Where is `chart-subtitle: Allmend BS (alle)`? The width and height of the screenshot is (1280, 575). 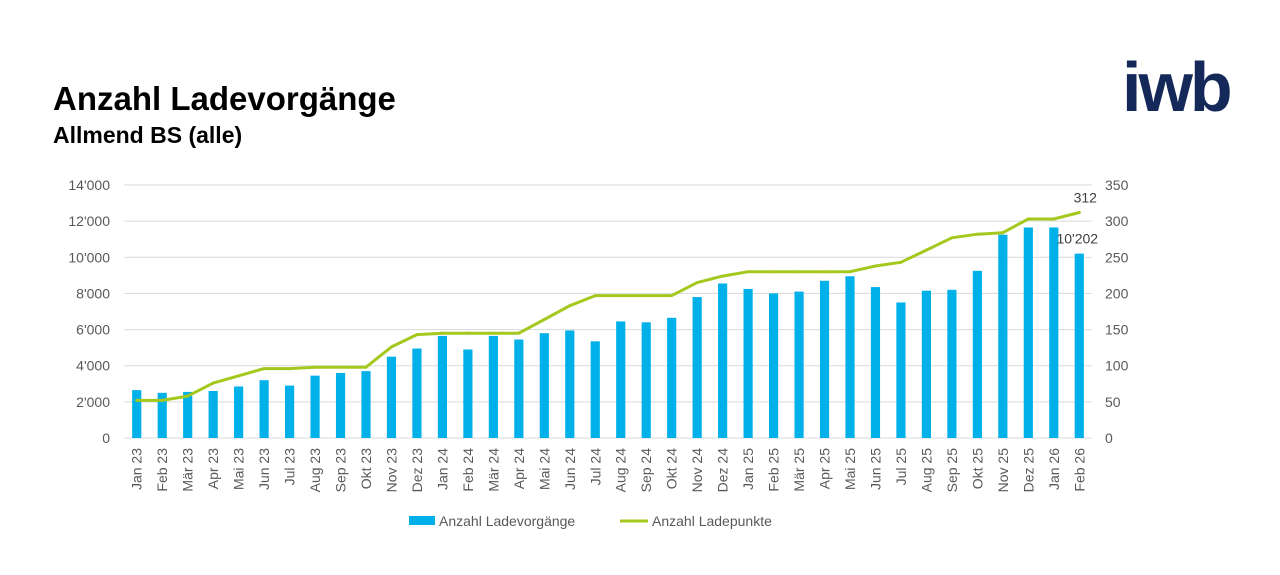
chart-subtitle: Allmend BS (alle) is located at coordinates (148, 135).